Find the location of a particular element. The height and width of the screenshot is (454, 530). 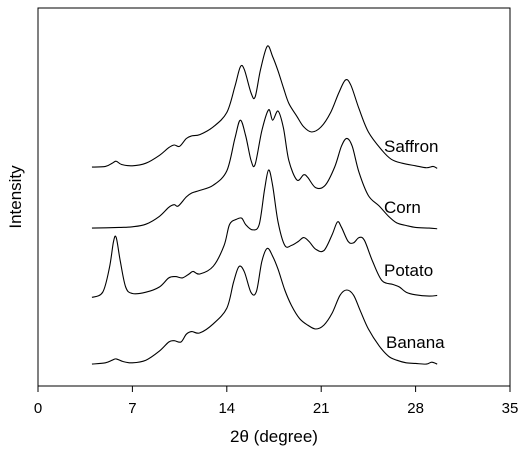

x-tick-label: 14 is located at coordinates (226, 408).